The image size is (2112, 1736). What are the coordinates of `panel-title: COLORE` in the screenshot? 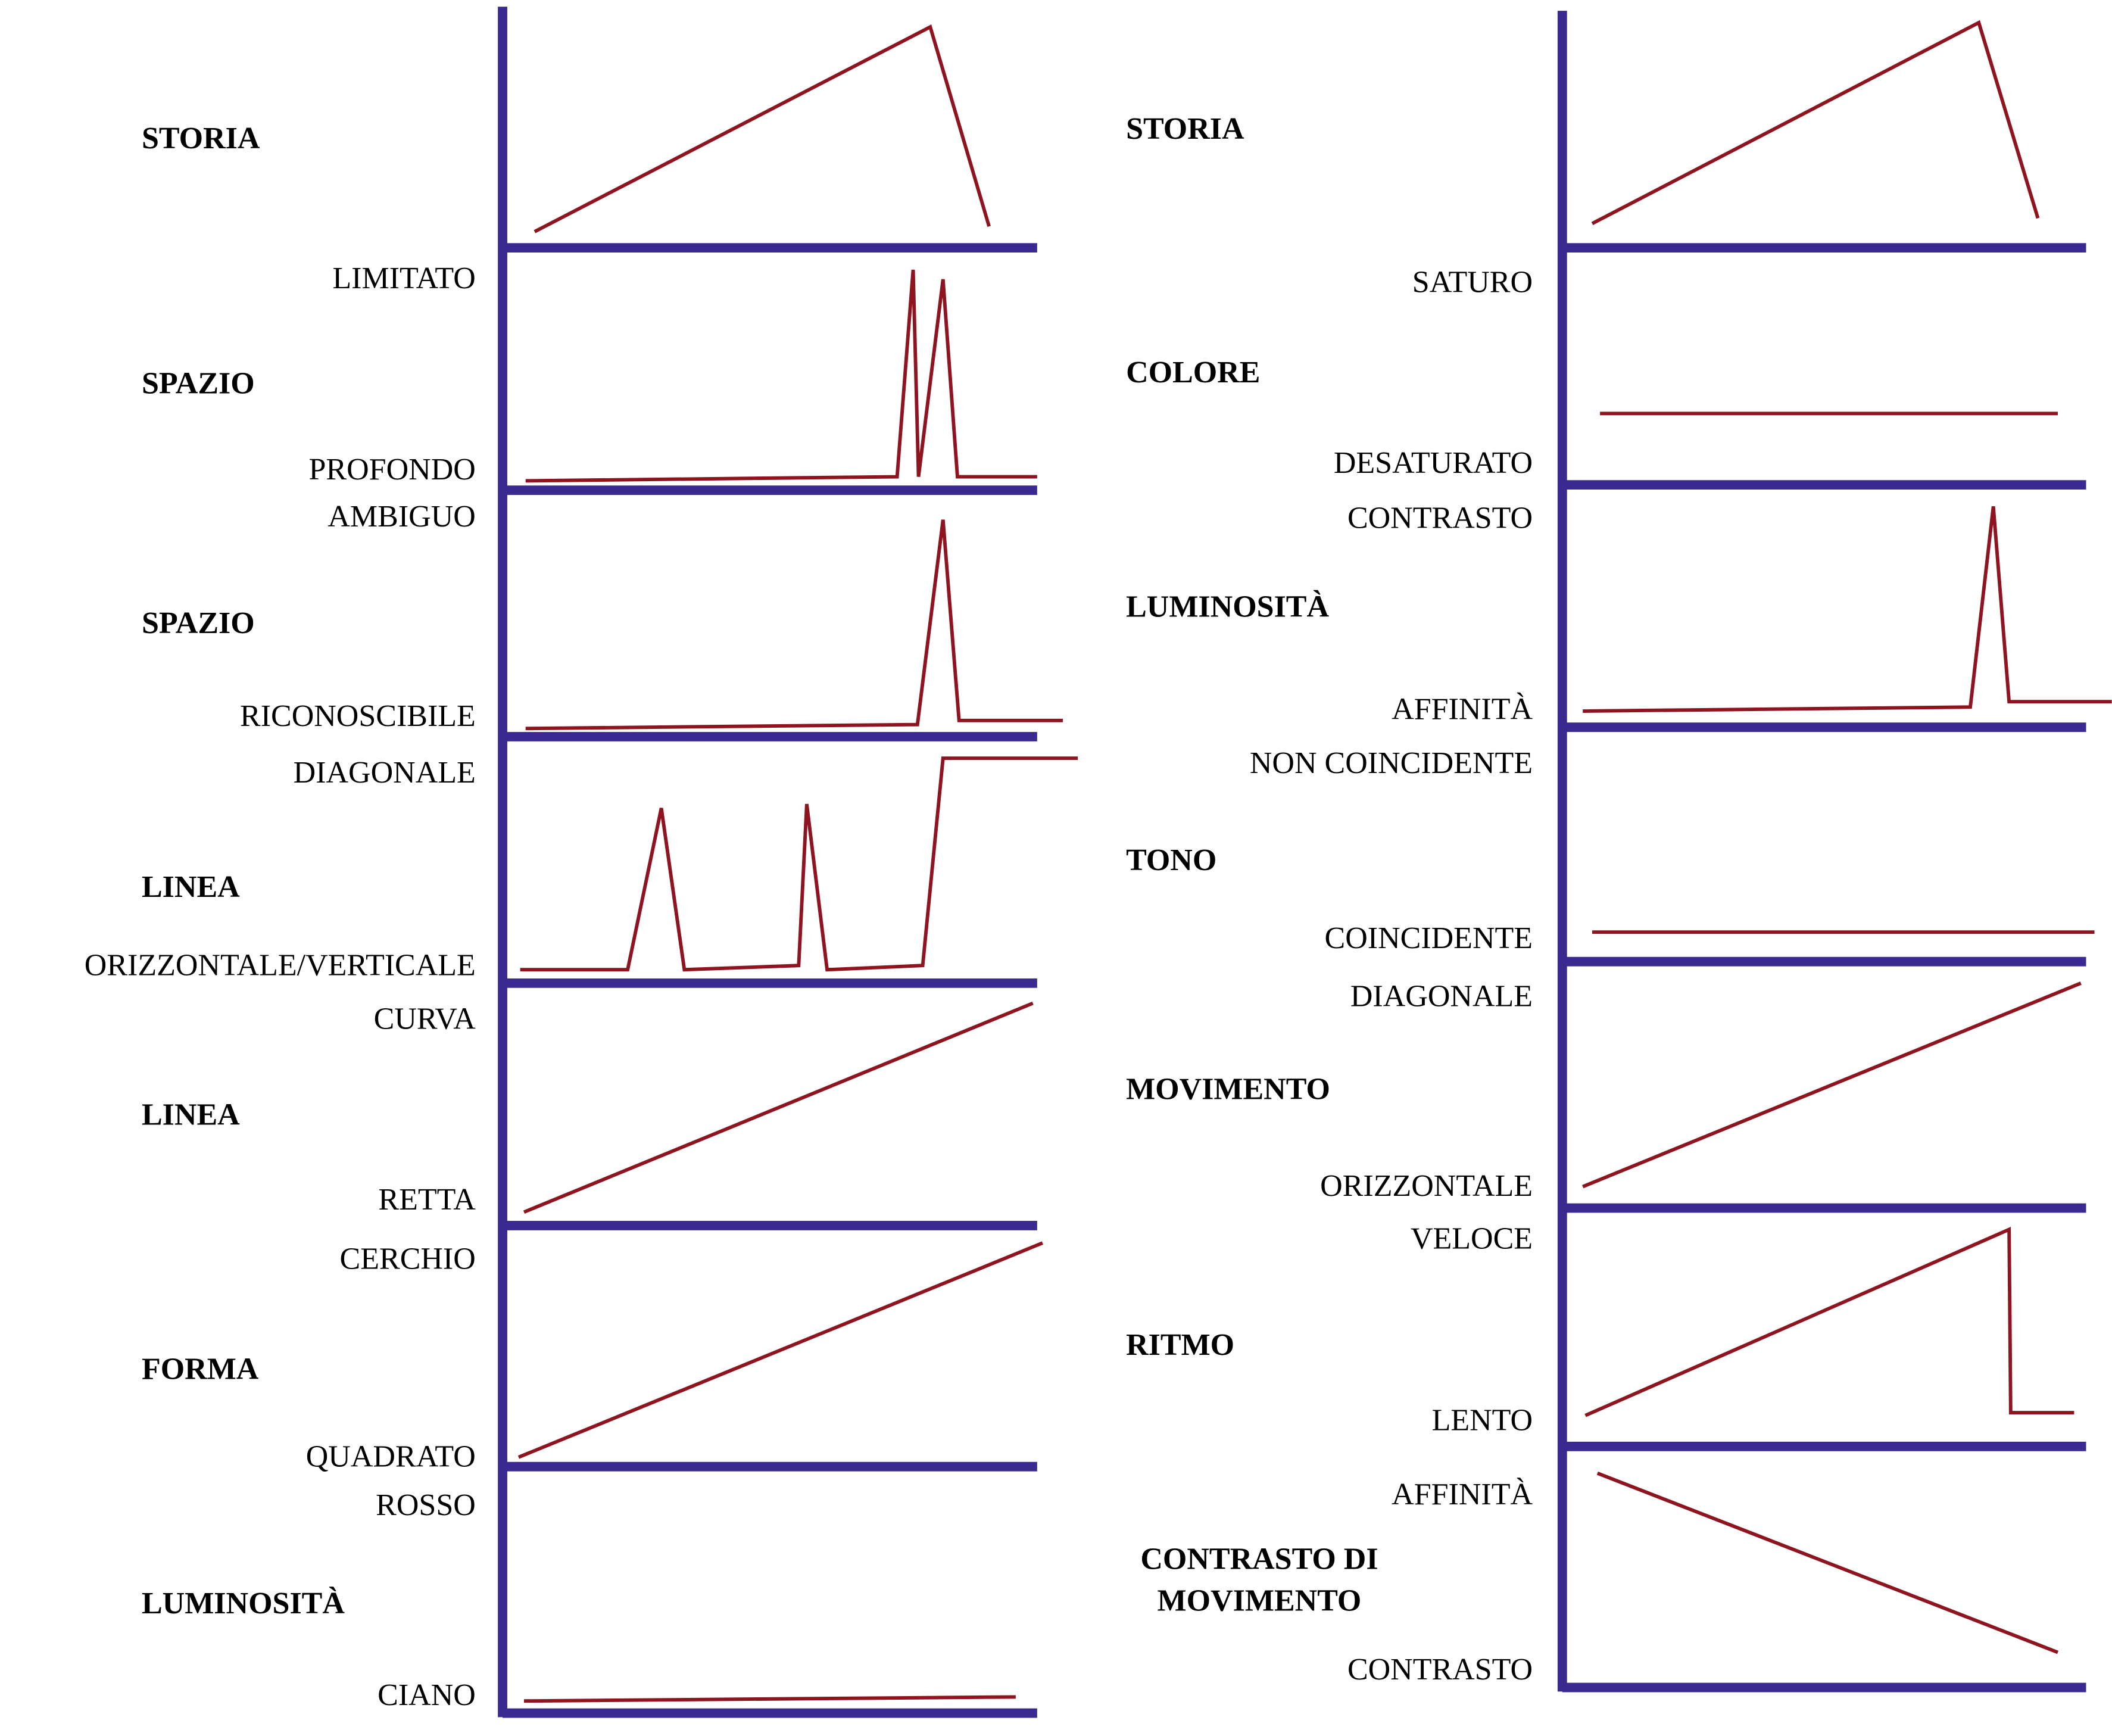 It's located at (1193, 372).